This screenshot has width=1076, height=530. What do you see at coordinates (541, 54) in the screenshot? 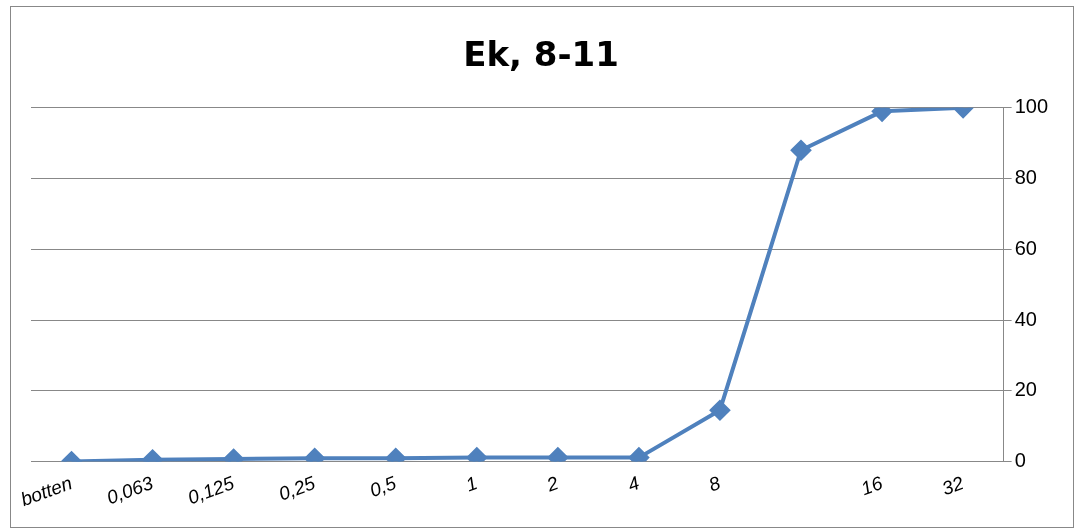
I see `chart-title: Ek, 8-11` at bounding box center [541, 54].